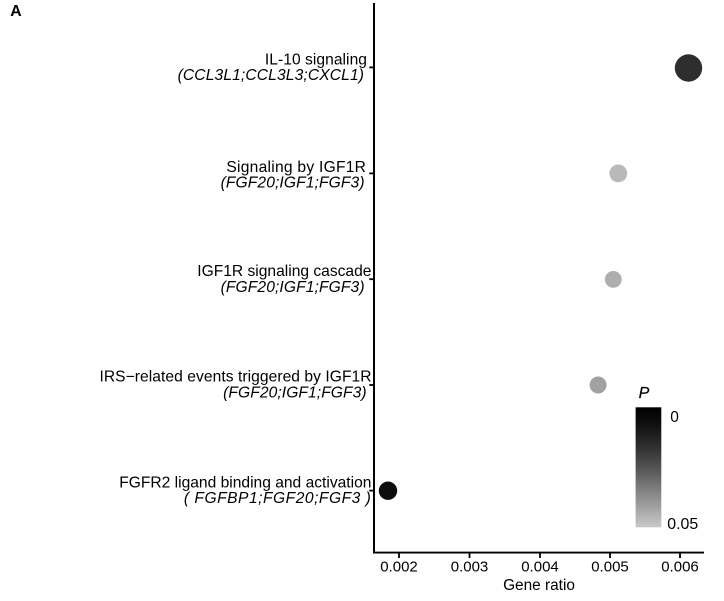  What do you see at coordinates (682, 524) in the screenshot?
I see `svg-text: 0.05` at bounding box center [682, 524].